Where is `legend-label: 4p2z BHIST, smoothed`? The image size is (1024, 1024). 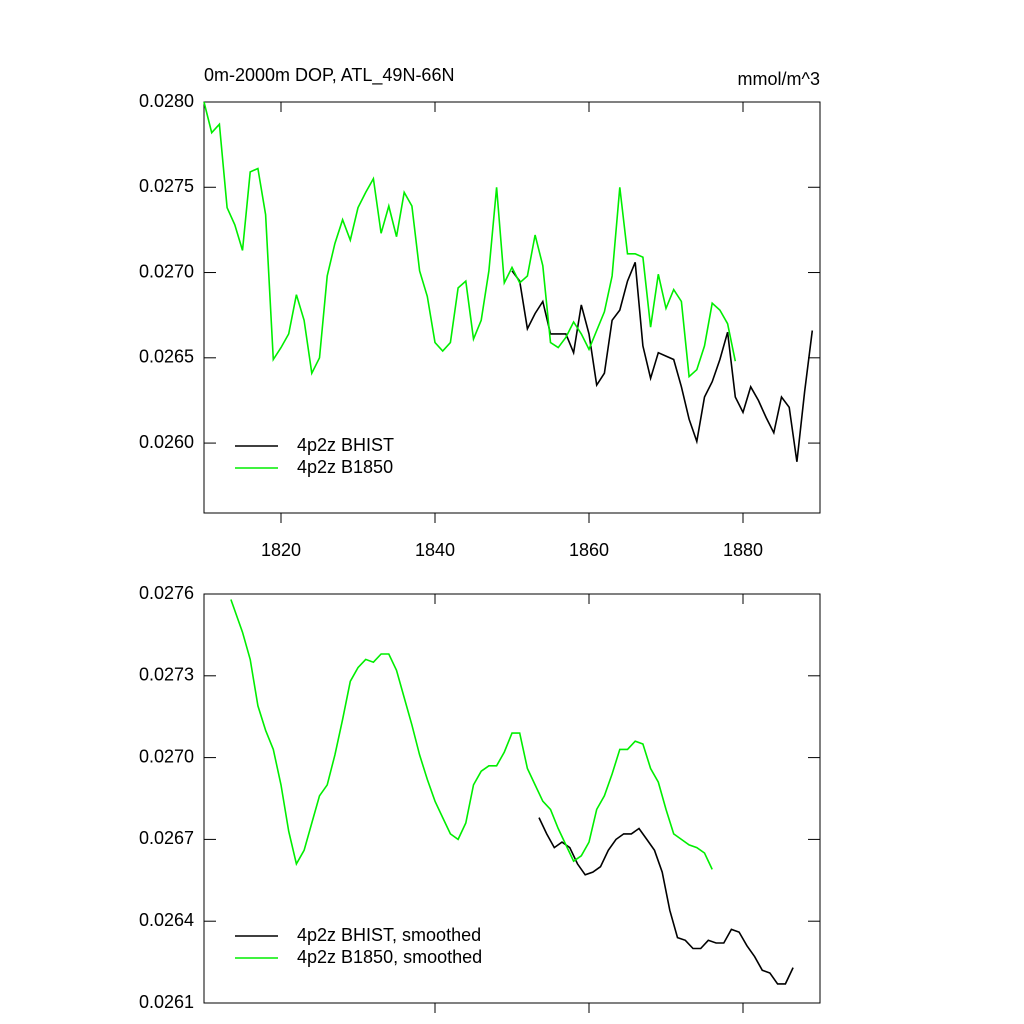
legend-label: 4p2z BHIST, smoothed is located at coordinates (389, 935).